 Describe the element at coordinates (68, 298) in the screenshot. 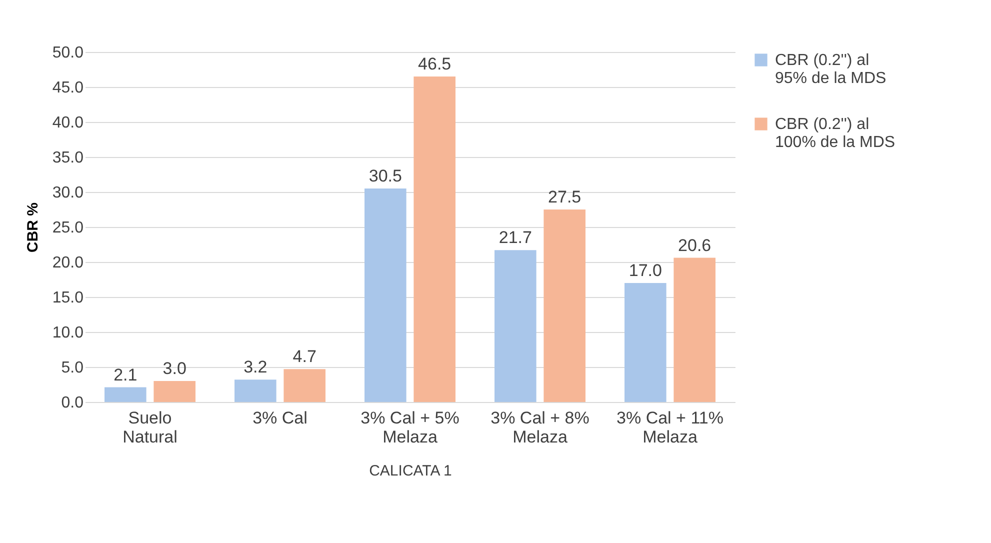

I see `y-tick-label: 15.0` at that location.